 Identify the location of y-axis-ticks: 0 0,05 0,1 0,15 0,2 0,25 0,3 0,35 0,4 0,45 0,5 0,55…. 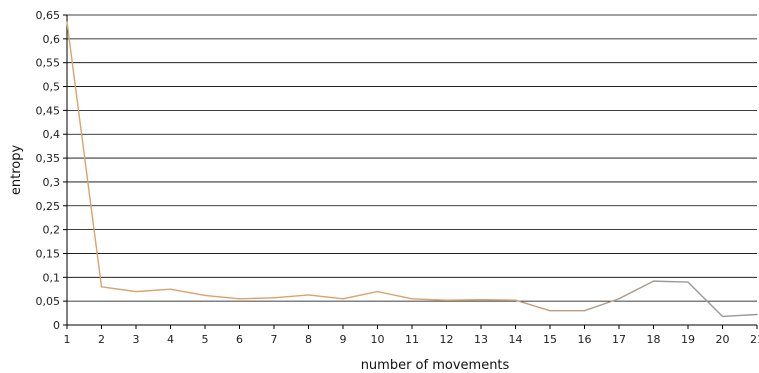
(48, 170).